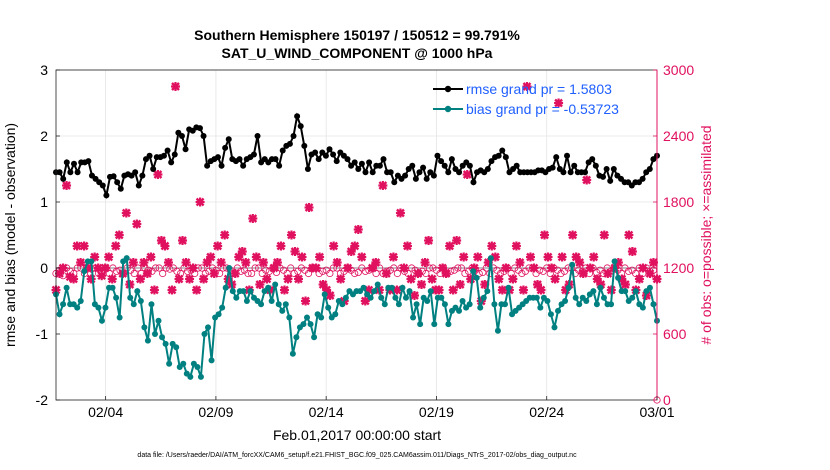 The width and height of the screenshot is (830, 470). Describe the element at coordinates (44, 70) in the screenshot. I see `y-tick-label-left: 3` at that location.